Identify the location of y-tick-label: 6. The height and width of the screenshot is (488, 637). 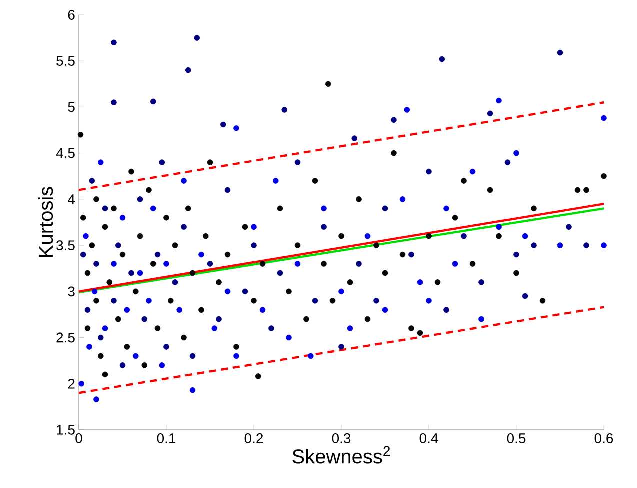
(71, 15).